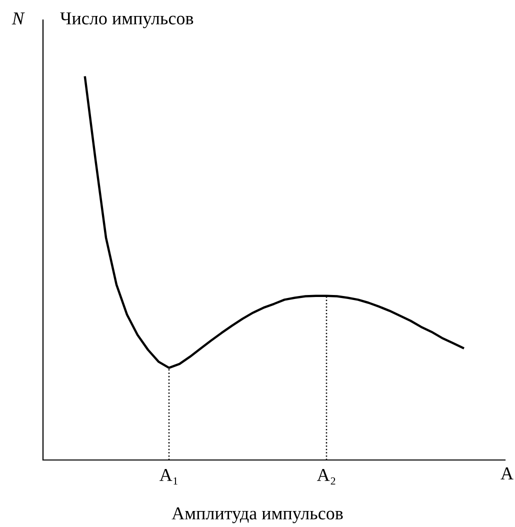  I want to click on x-tick-label: A₂, so click(326, 476).